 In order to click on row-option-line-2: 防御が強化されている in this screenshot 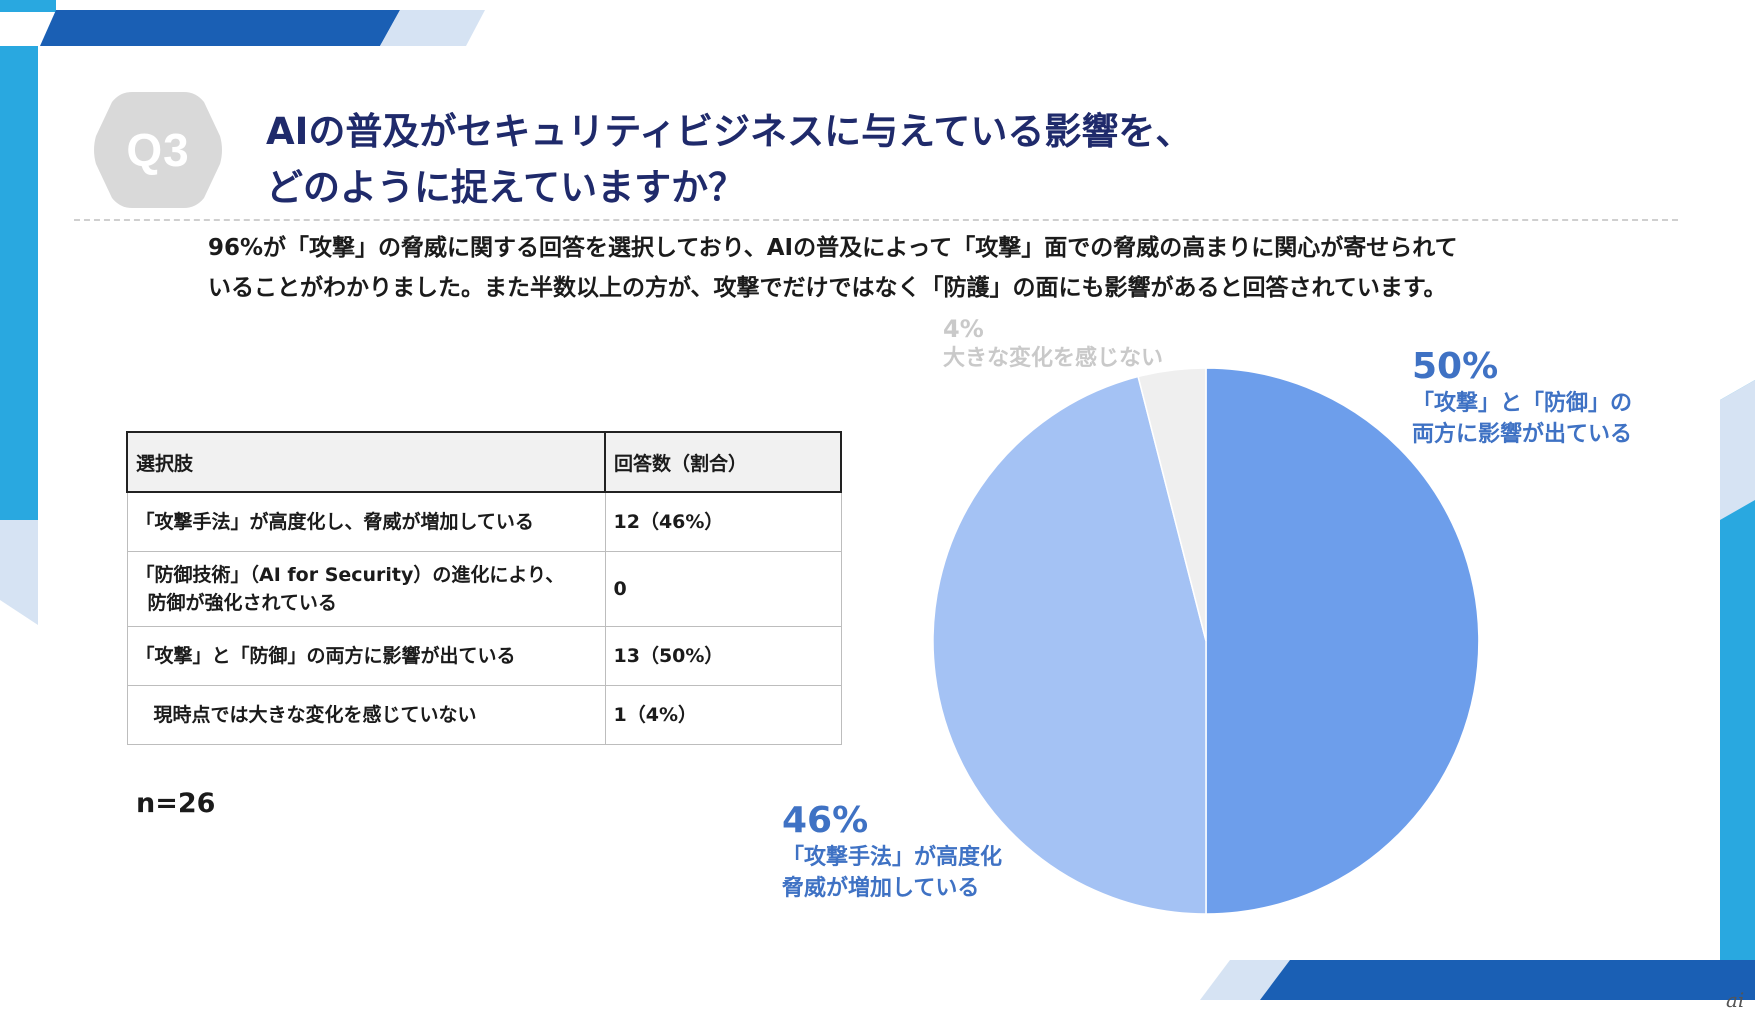, I will do `click(242, 603)`.